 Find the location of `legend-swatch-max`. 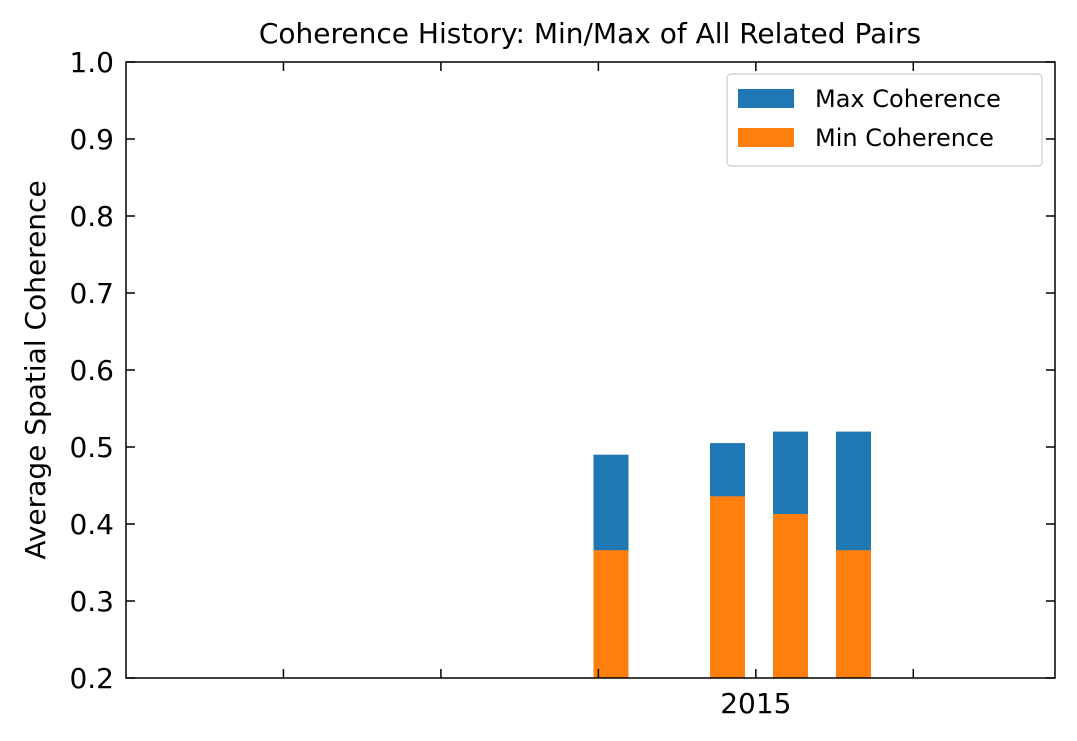

legend-swatch-max is located at coordinates (766, 98).